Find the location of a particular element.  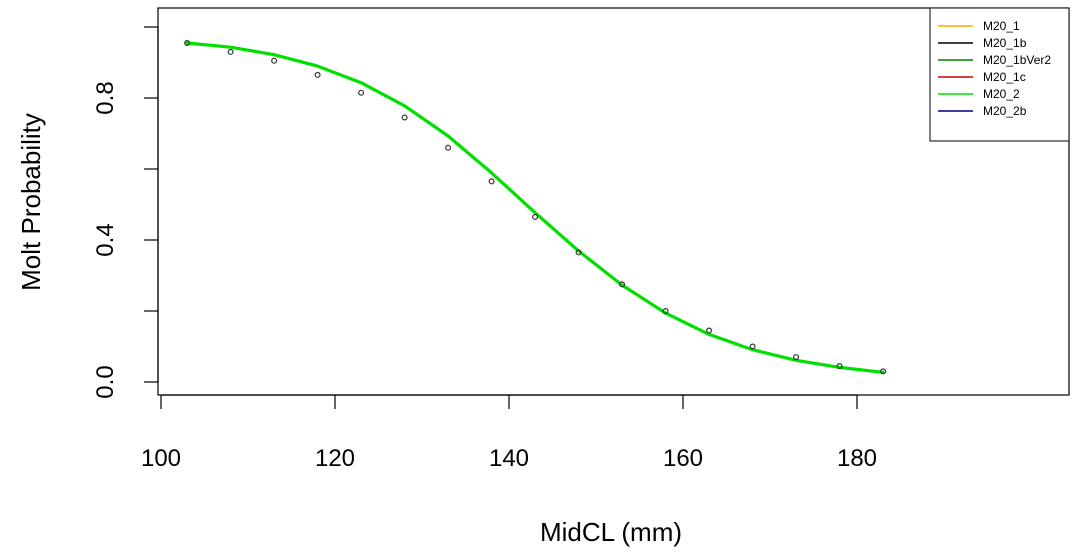

x-axis-title: MidCL (mm) is located at coordinates (611, 532).